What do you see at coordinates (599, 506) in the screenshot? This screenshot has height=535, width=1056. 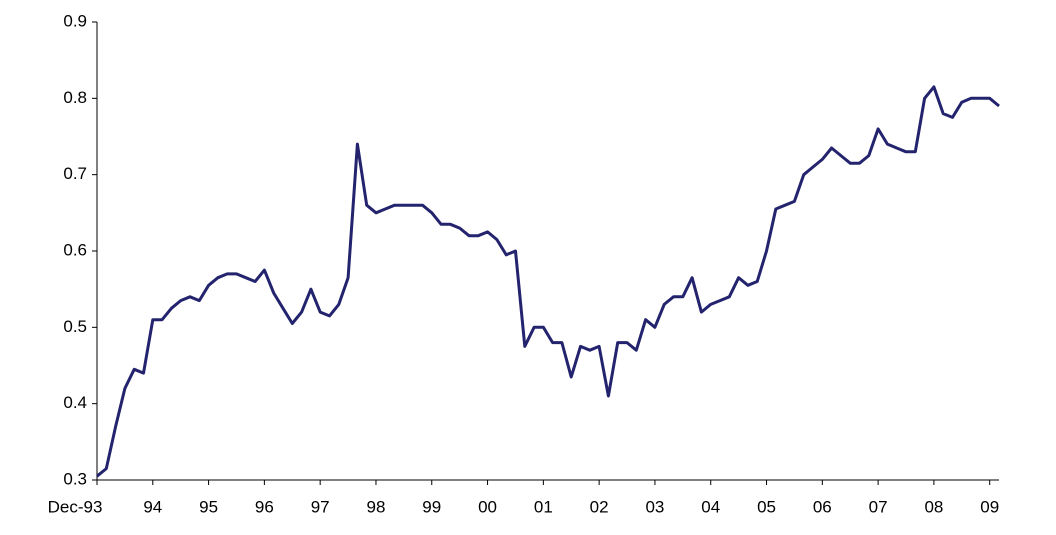 I see `x-tick-label: 02` at bounding box center [599, 506].